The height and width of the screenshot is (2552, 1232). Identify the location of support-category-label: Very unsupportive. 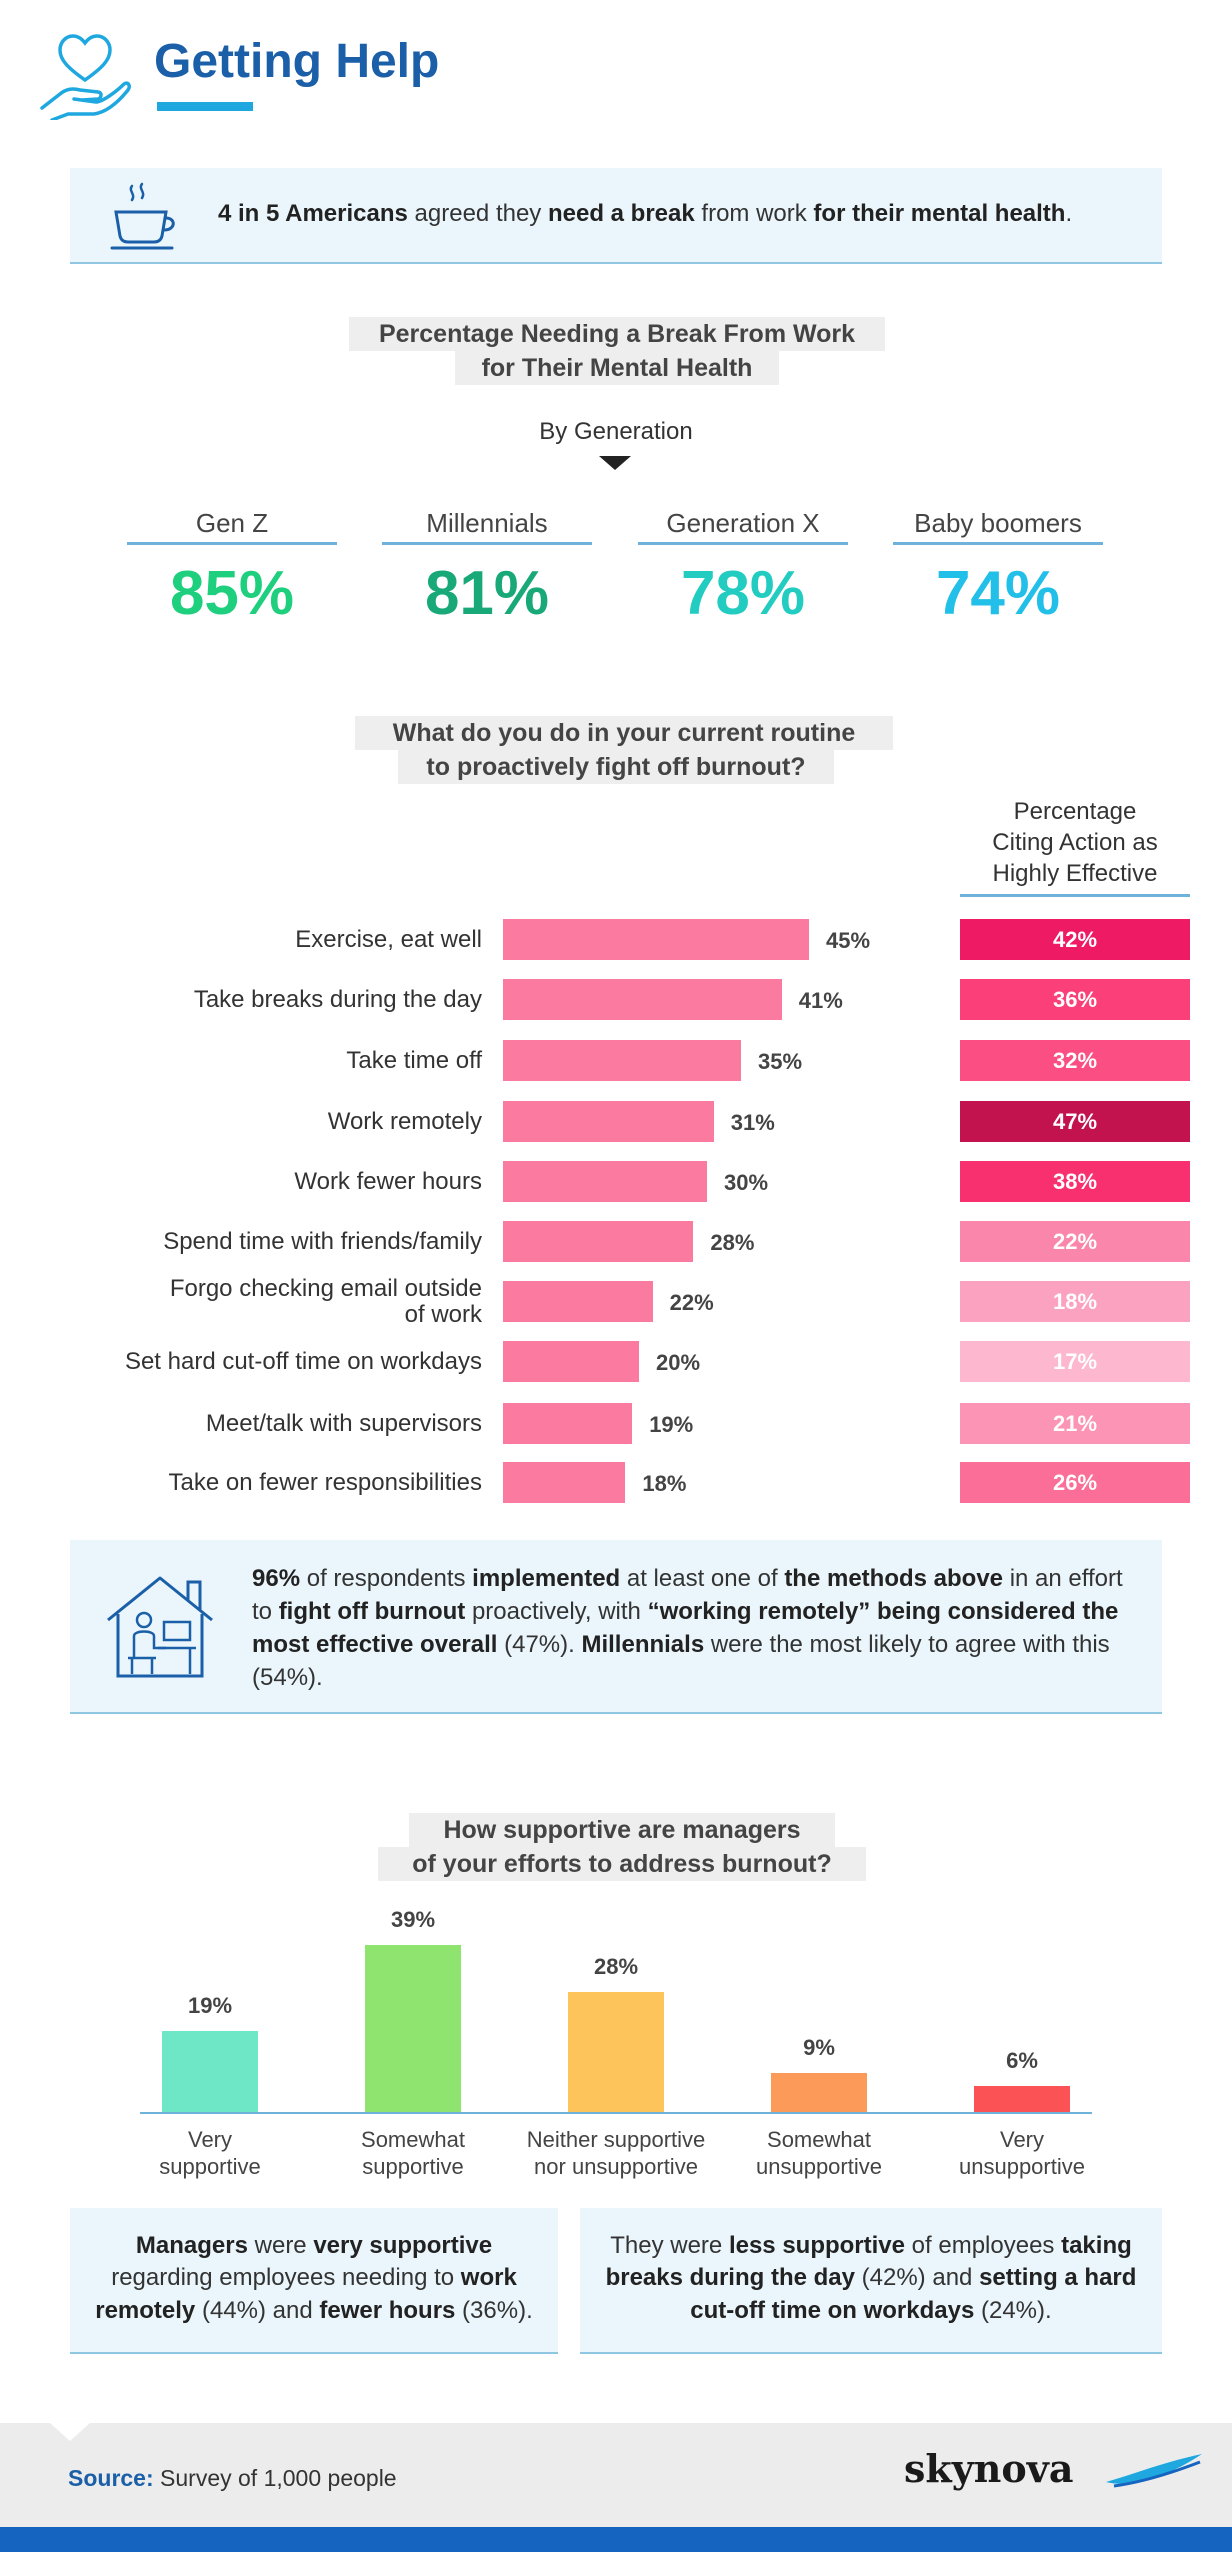
(1022, 2153).